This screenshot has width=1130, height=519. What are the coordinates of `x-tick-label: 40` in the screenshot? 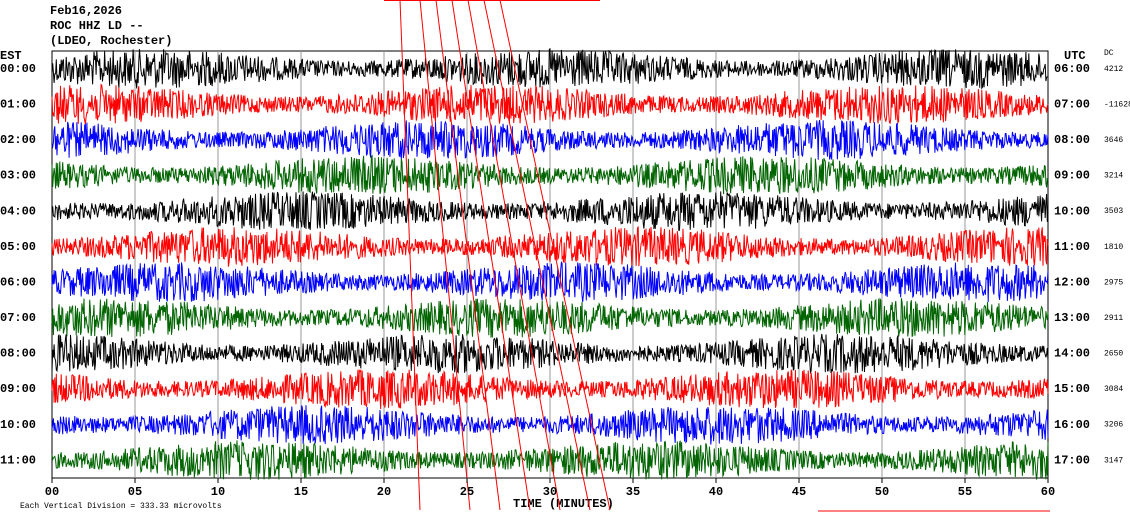 It's located at (716, 492).